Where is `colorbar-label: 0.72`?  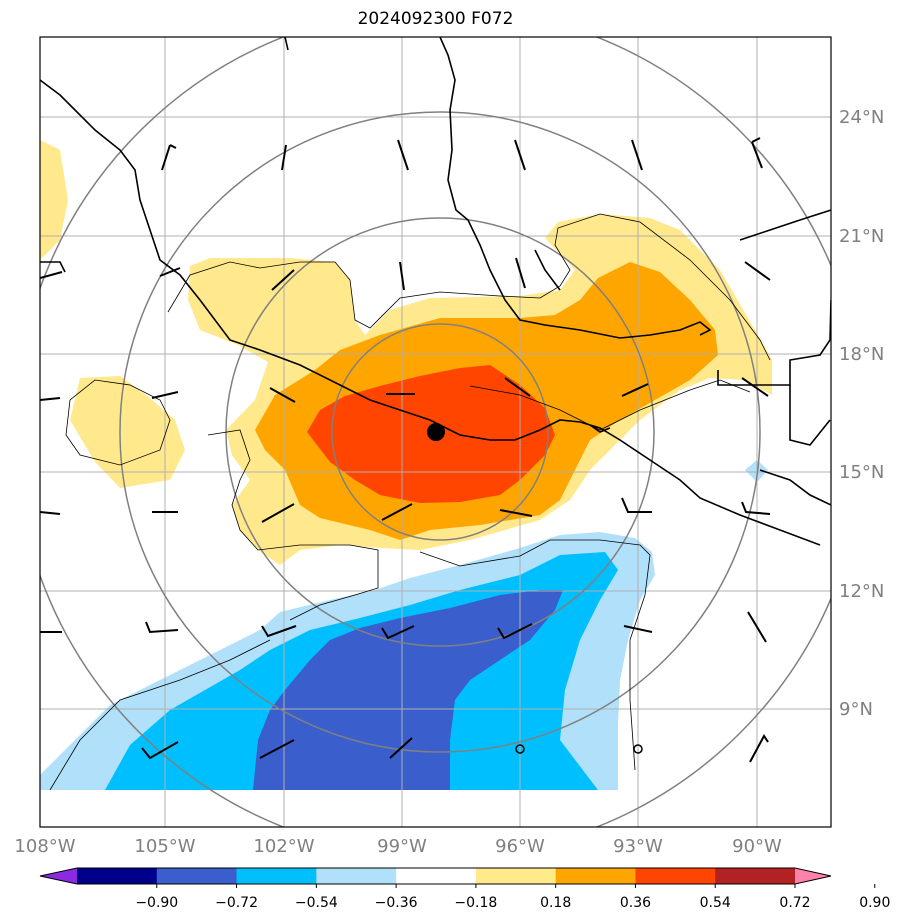 colorbar-label: 0.72 is located at coordinates (794, 903).